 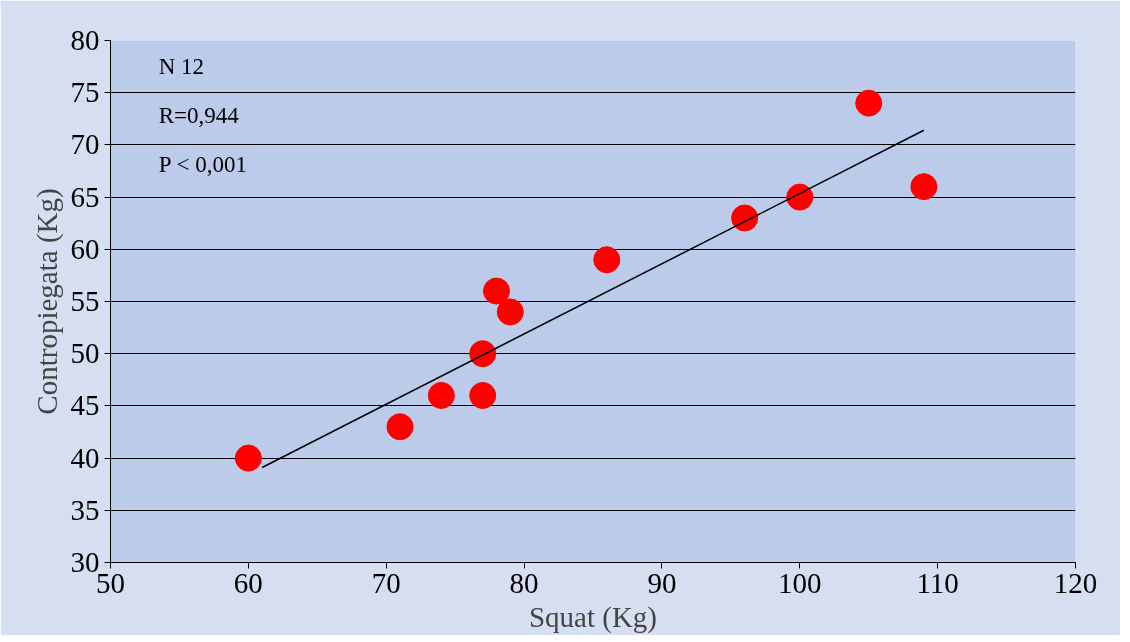 I want to click on y-tick-label: 40, so click(x=85, y=457).